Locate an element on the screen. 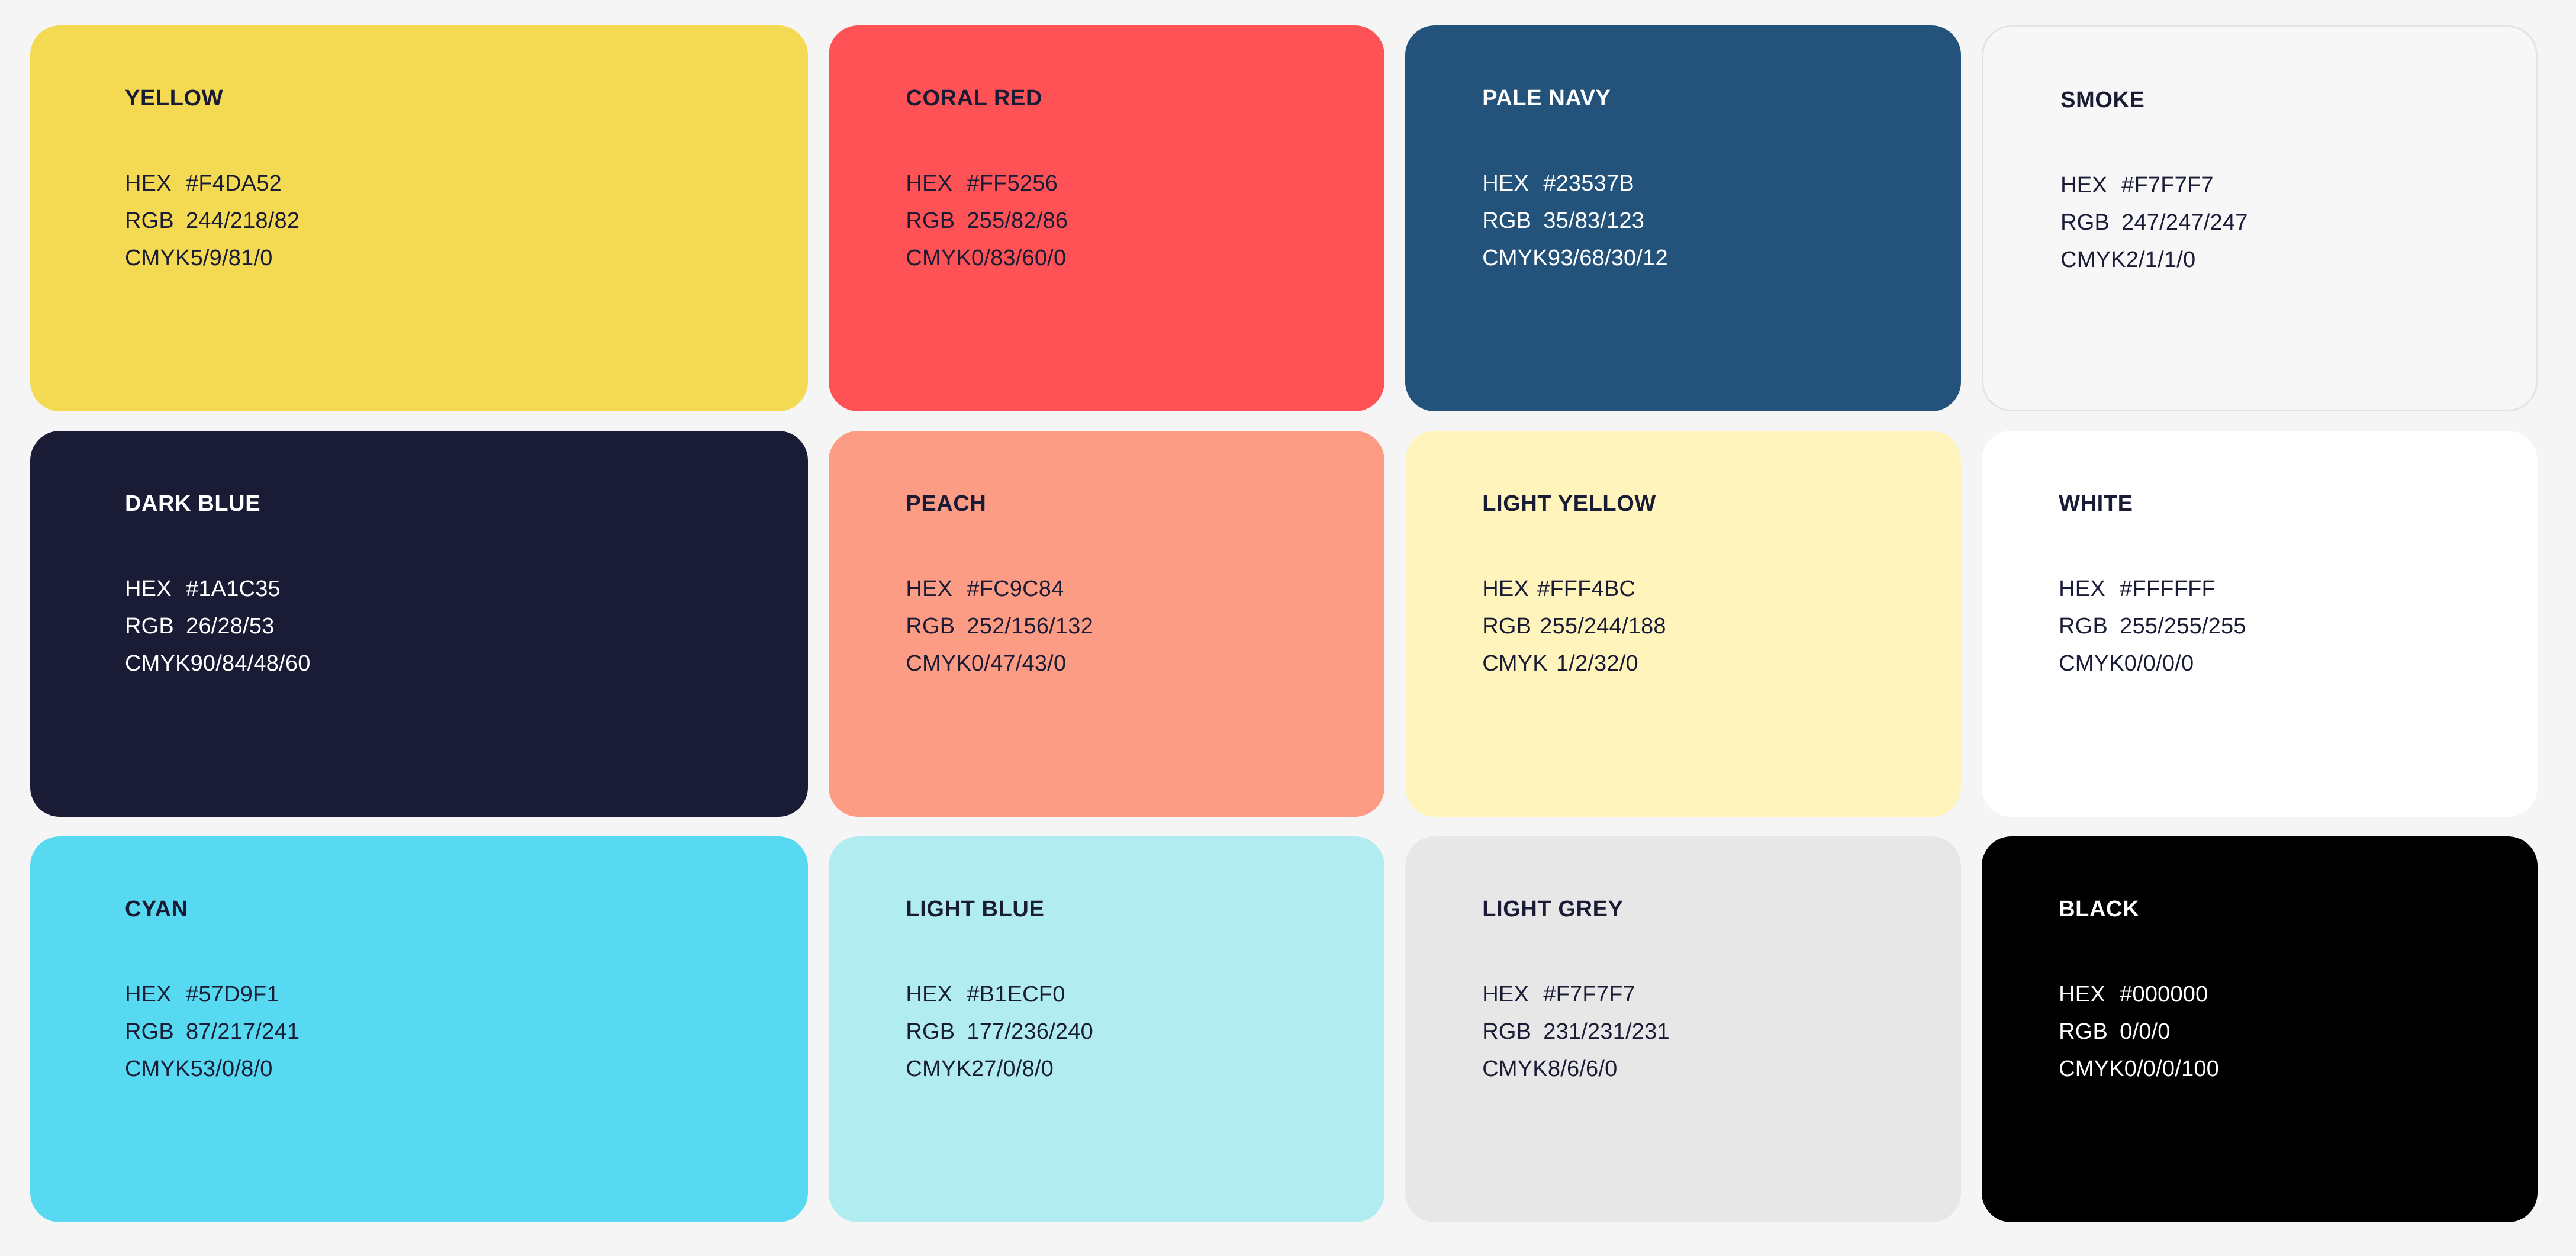  rgb-value: 247/247/247 is located at coordinates (2184, 222).